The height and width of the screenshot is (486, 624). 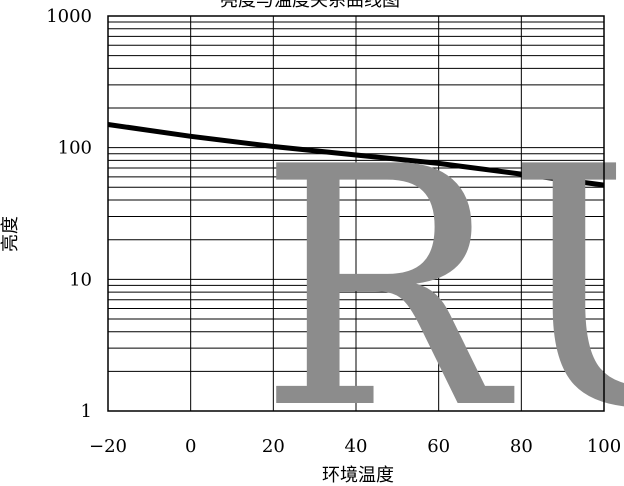 I want to click on x-axis-title: 环境温度, so click(x=358, y=475).